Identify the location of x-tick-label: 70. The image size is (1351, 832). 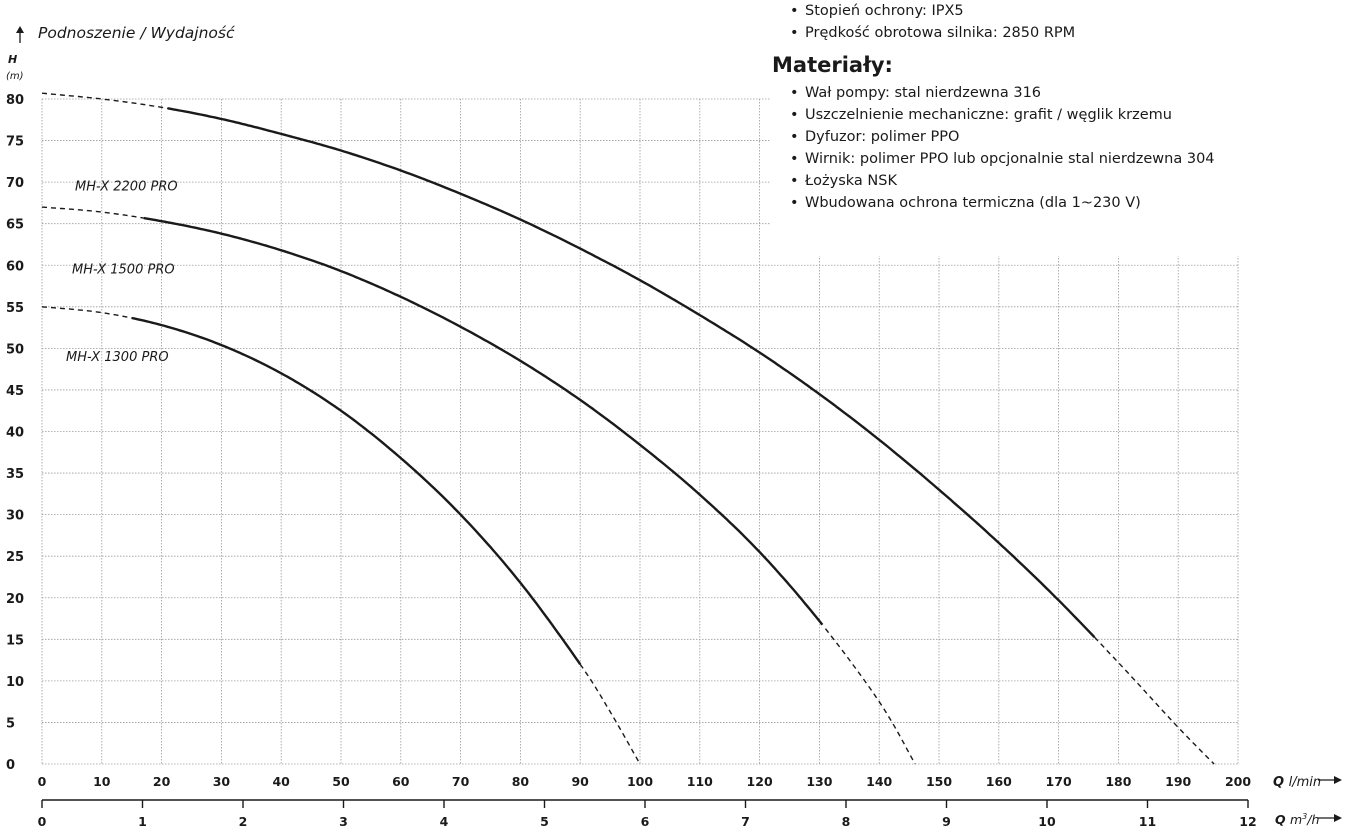
(461, 781).